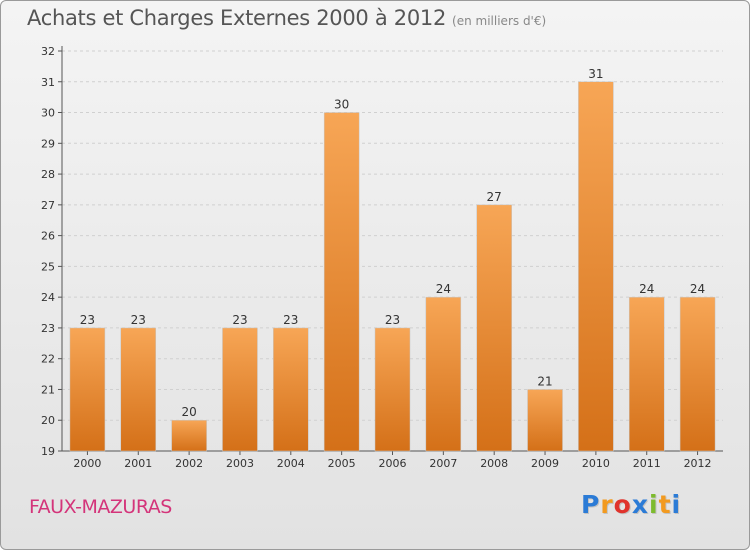  I want to click on y-tick-label: 32, so click(48, 51).